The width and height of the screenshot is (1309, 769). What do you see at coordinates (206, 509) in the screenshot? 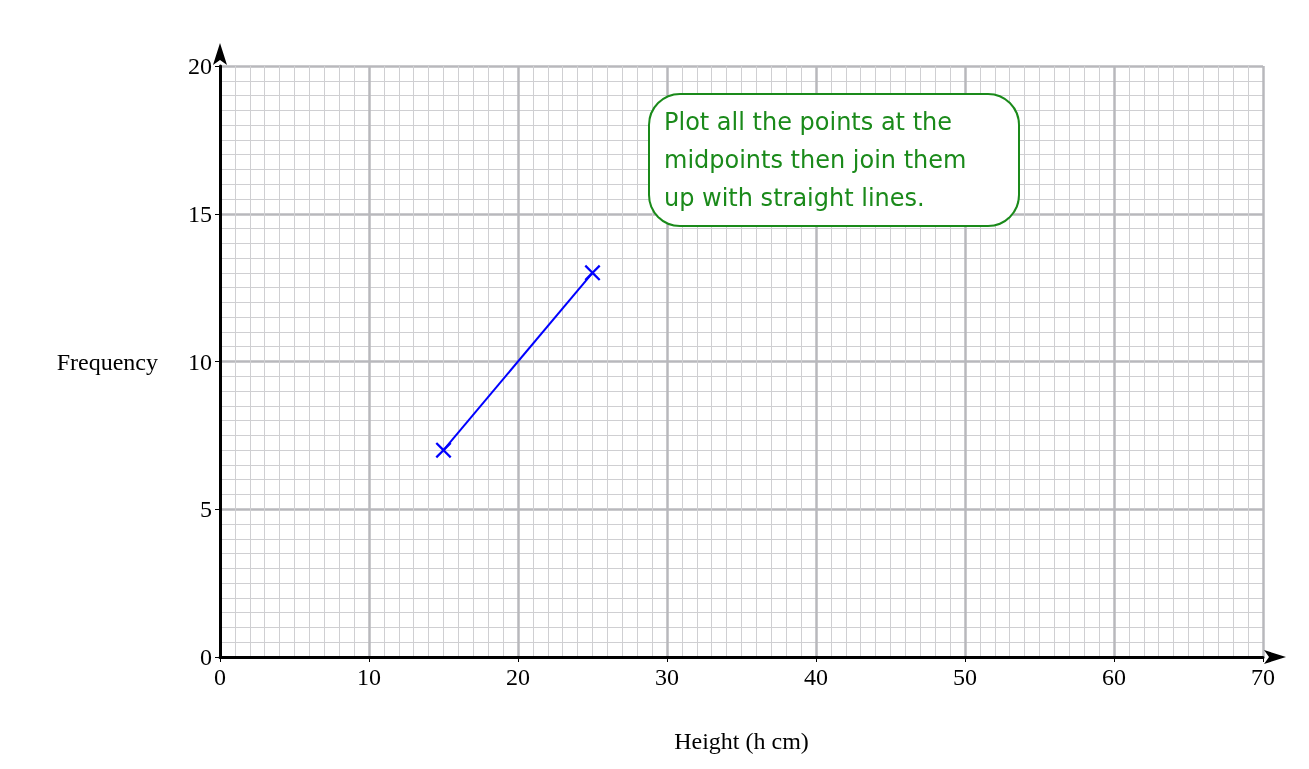
I see `y-tick-label: 5` at bounding box center [206, 509].